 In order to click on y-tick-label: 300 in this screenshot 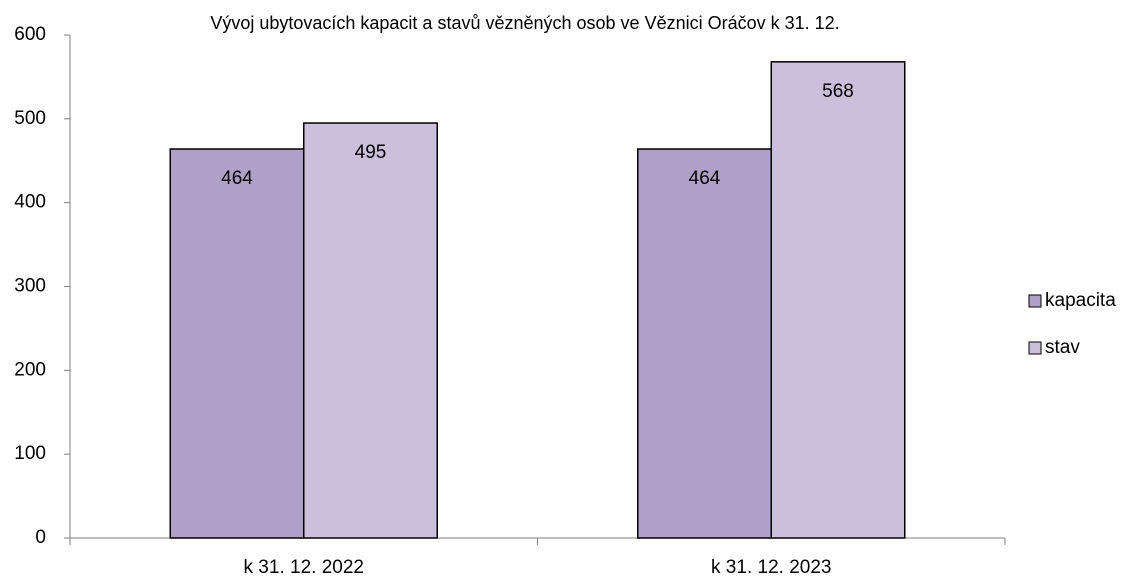, I will do `click(30, 286)`.